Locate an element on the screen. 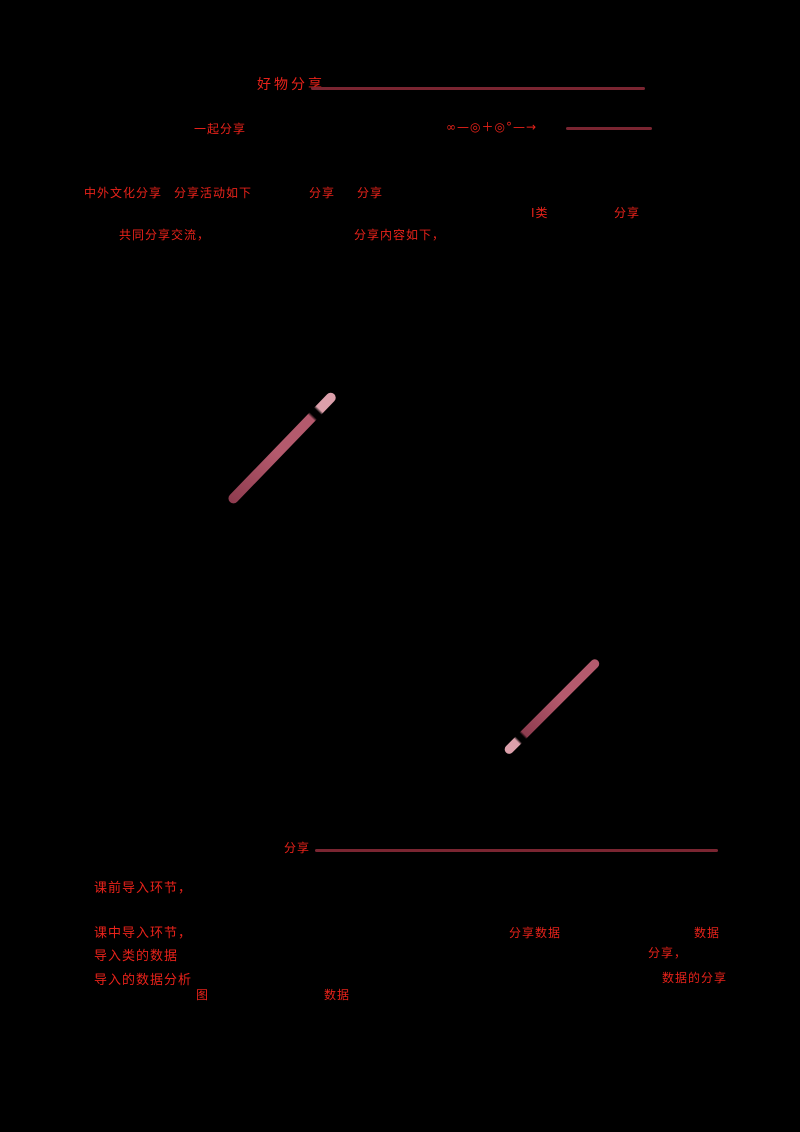 This screenshot has width=800, height=1132. board-title: 好物分享 is located at coordinates (291, 85).